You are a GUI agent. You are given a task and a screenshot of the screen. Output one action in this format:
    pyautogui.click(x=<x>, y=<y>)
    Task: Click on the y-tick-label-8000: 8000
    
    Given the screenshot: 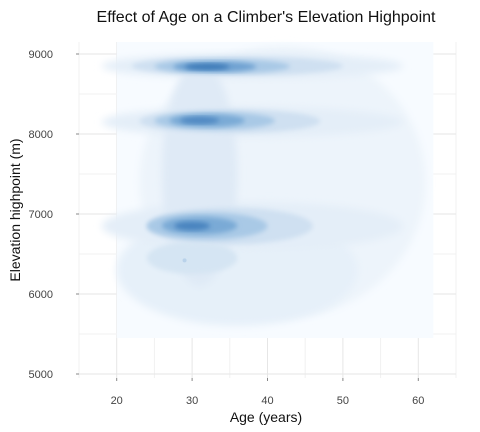 What is the action you would take?
    pyautogui.click(x=41, y=135)
    